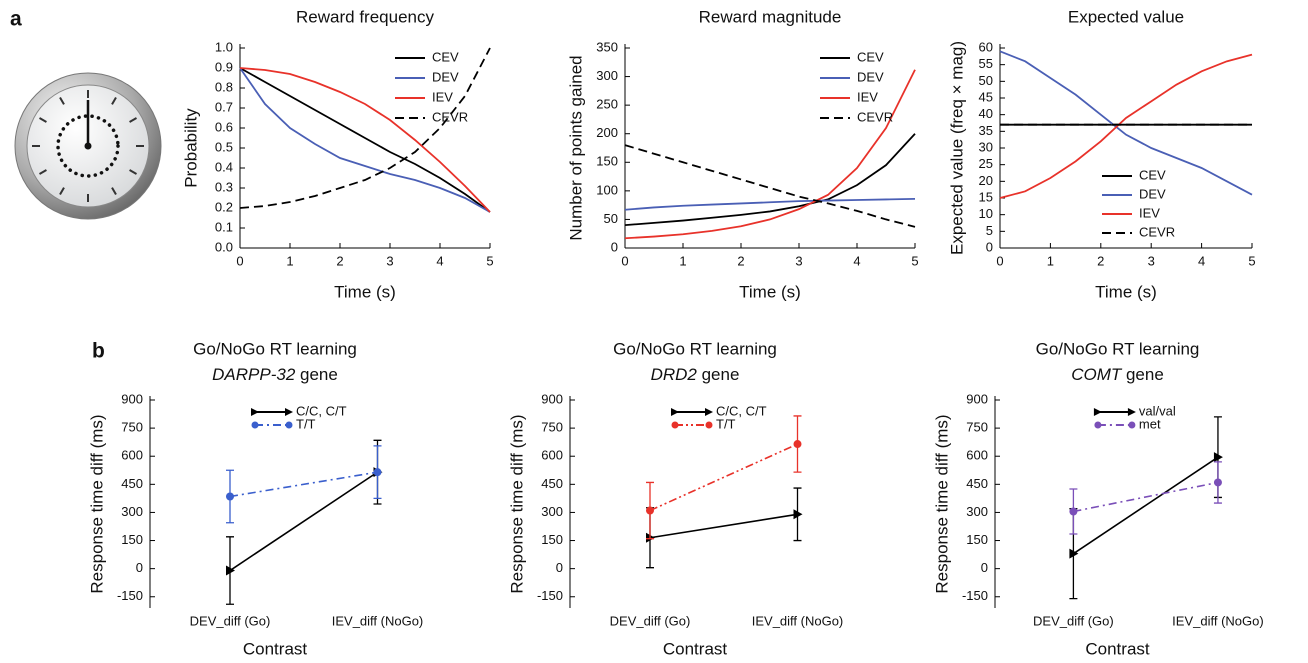  What do you see at coordinates (224, 246) in the screenshot?
I see `y-tick-label: 0.0` at bounding box center [224, 246].